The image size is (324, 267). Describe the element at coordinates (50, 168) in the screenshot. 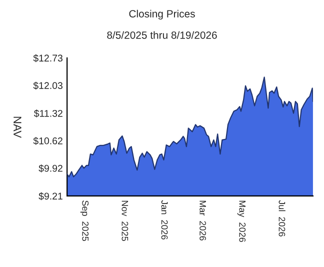

I see `y-tick-label: $9.92` at that location.